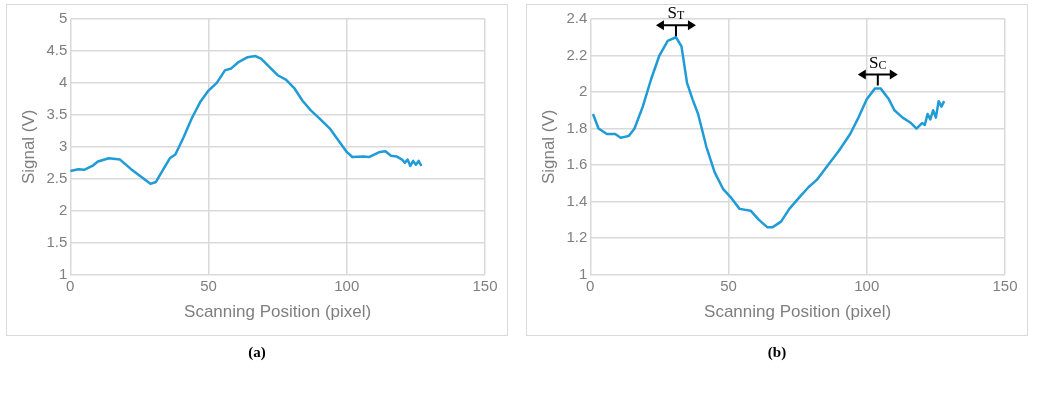 The image size is (1039, 403). I want to click on annotation: SC, so click(878, 62).